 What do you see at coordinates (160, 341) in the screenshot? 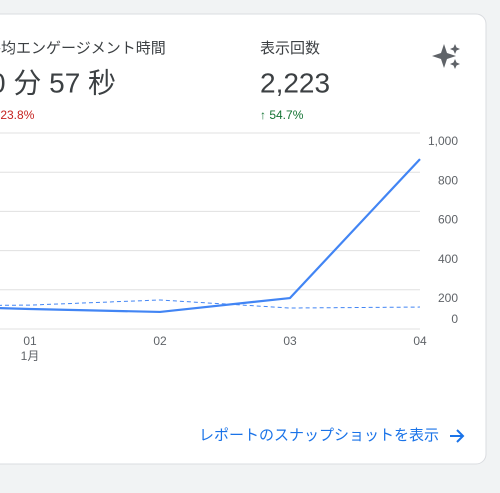
I see `x-tick-label: 02` at bounding box center [160, 341].